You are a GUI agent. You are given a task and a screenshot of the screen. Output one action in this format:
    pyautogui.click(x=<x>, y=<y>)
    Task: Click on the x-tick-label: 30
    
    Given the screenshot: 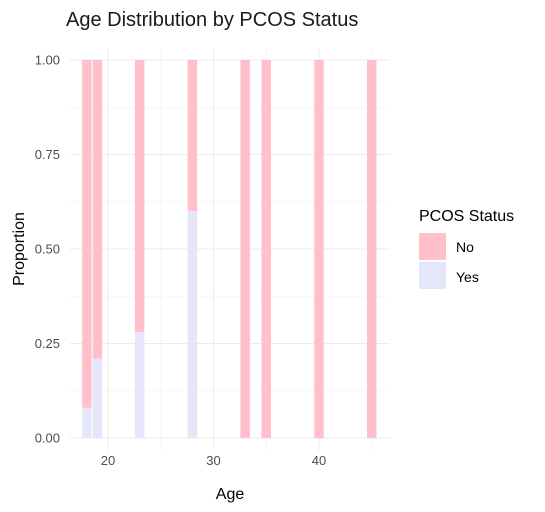 What is the action you would take?
    pyautogui.click(x=213, y=460)
    